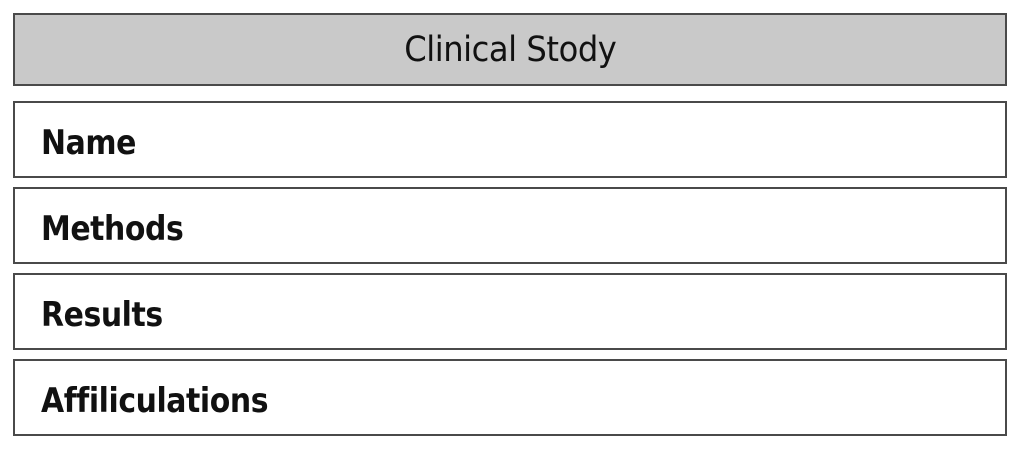 The image size is (1024, 449). I want to click on row-label-results: Results, so click(102, 314).